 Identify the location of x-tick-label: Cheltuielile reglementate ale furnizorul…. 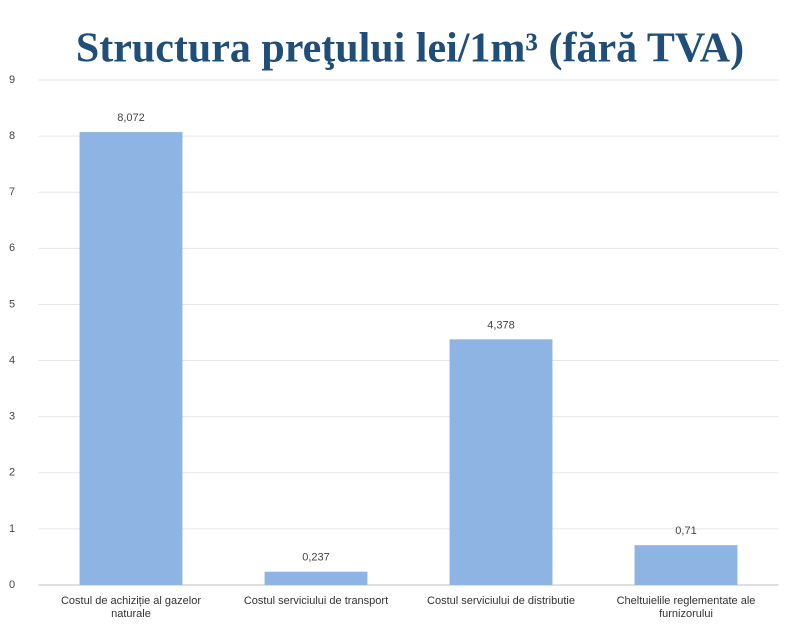
(686, 607).